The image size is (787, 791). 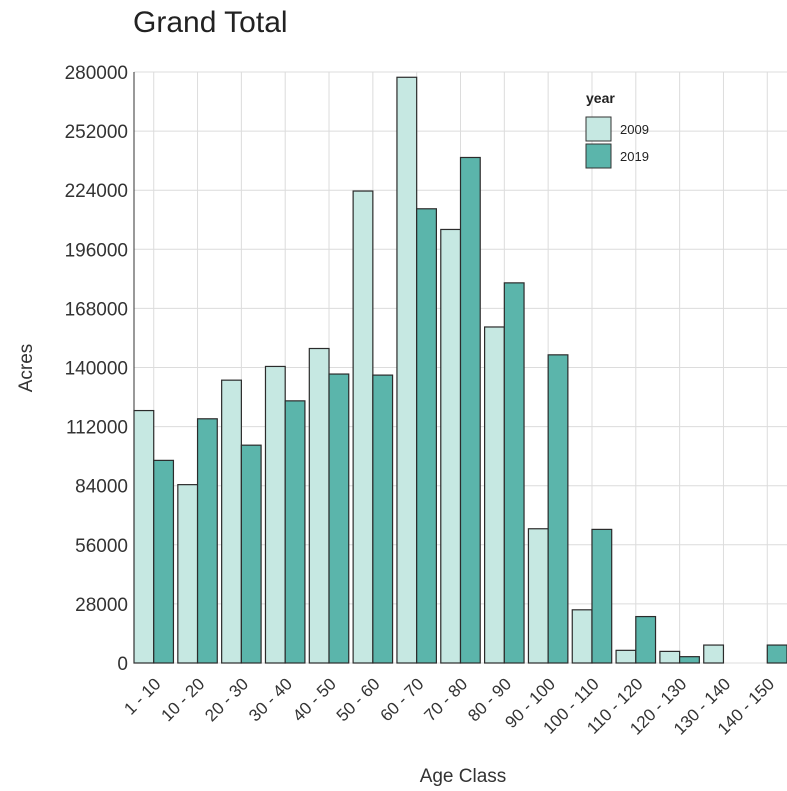 I want to click on legend-title: year, so click(x=600, y=98).